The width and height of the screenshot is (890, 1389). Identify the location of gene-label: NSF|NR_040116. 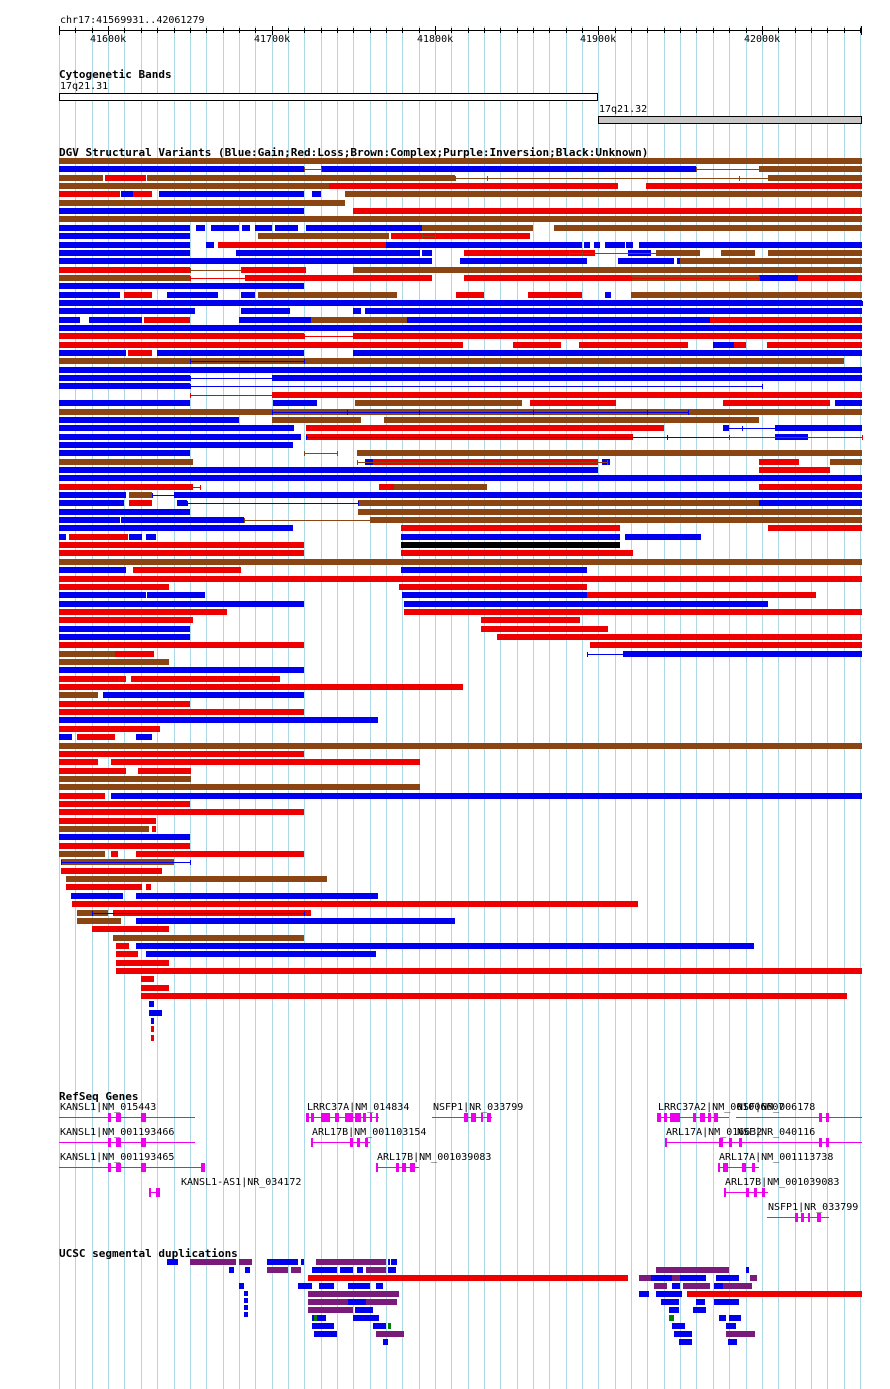
(776, 1132).